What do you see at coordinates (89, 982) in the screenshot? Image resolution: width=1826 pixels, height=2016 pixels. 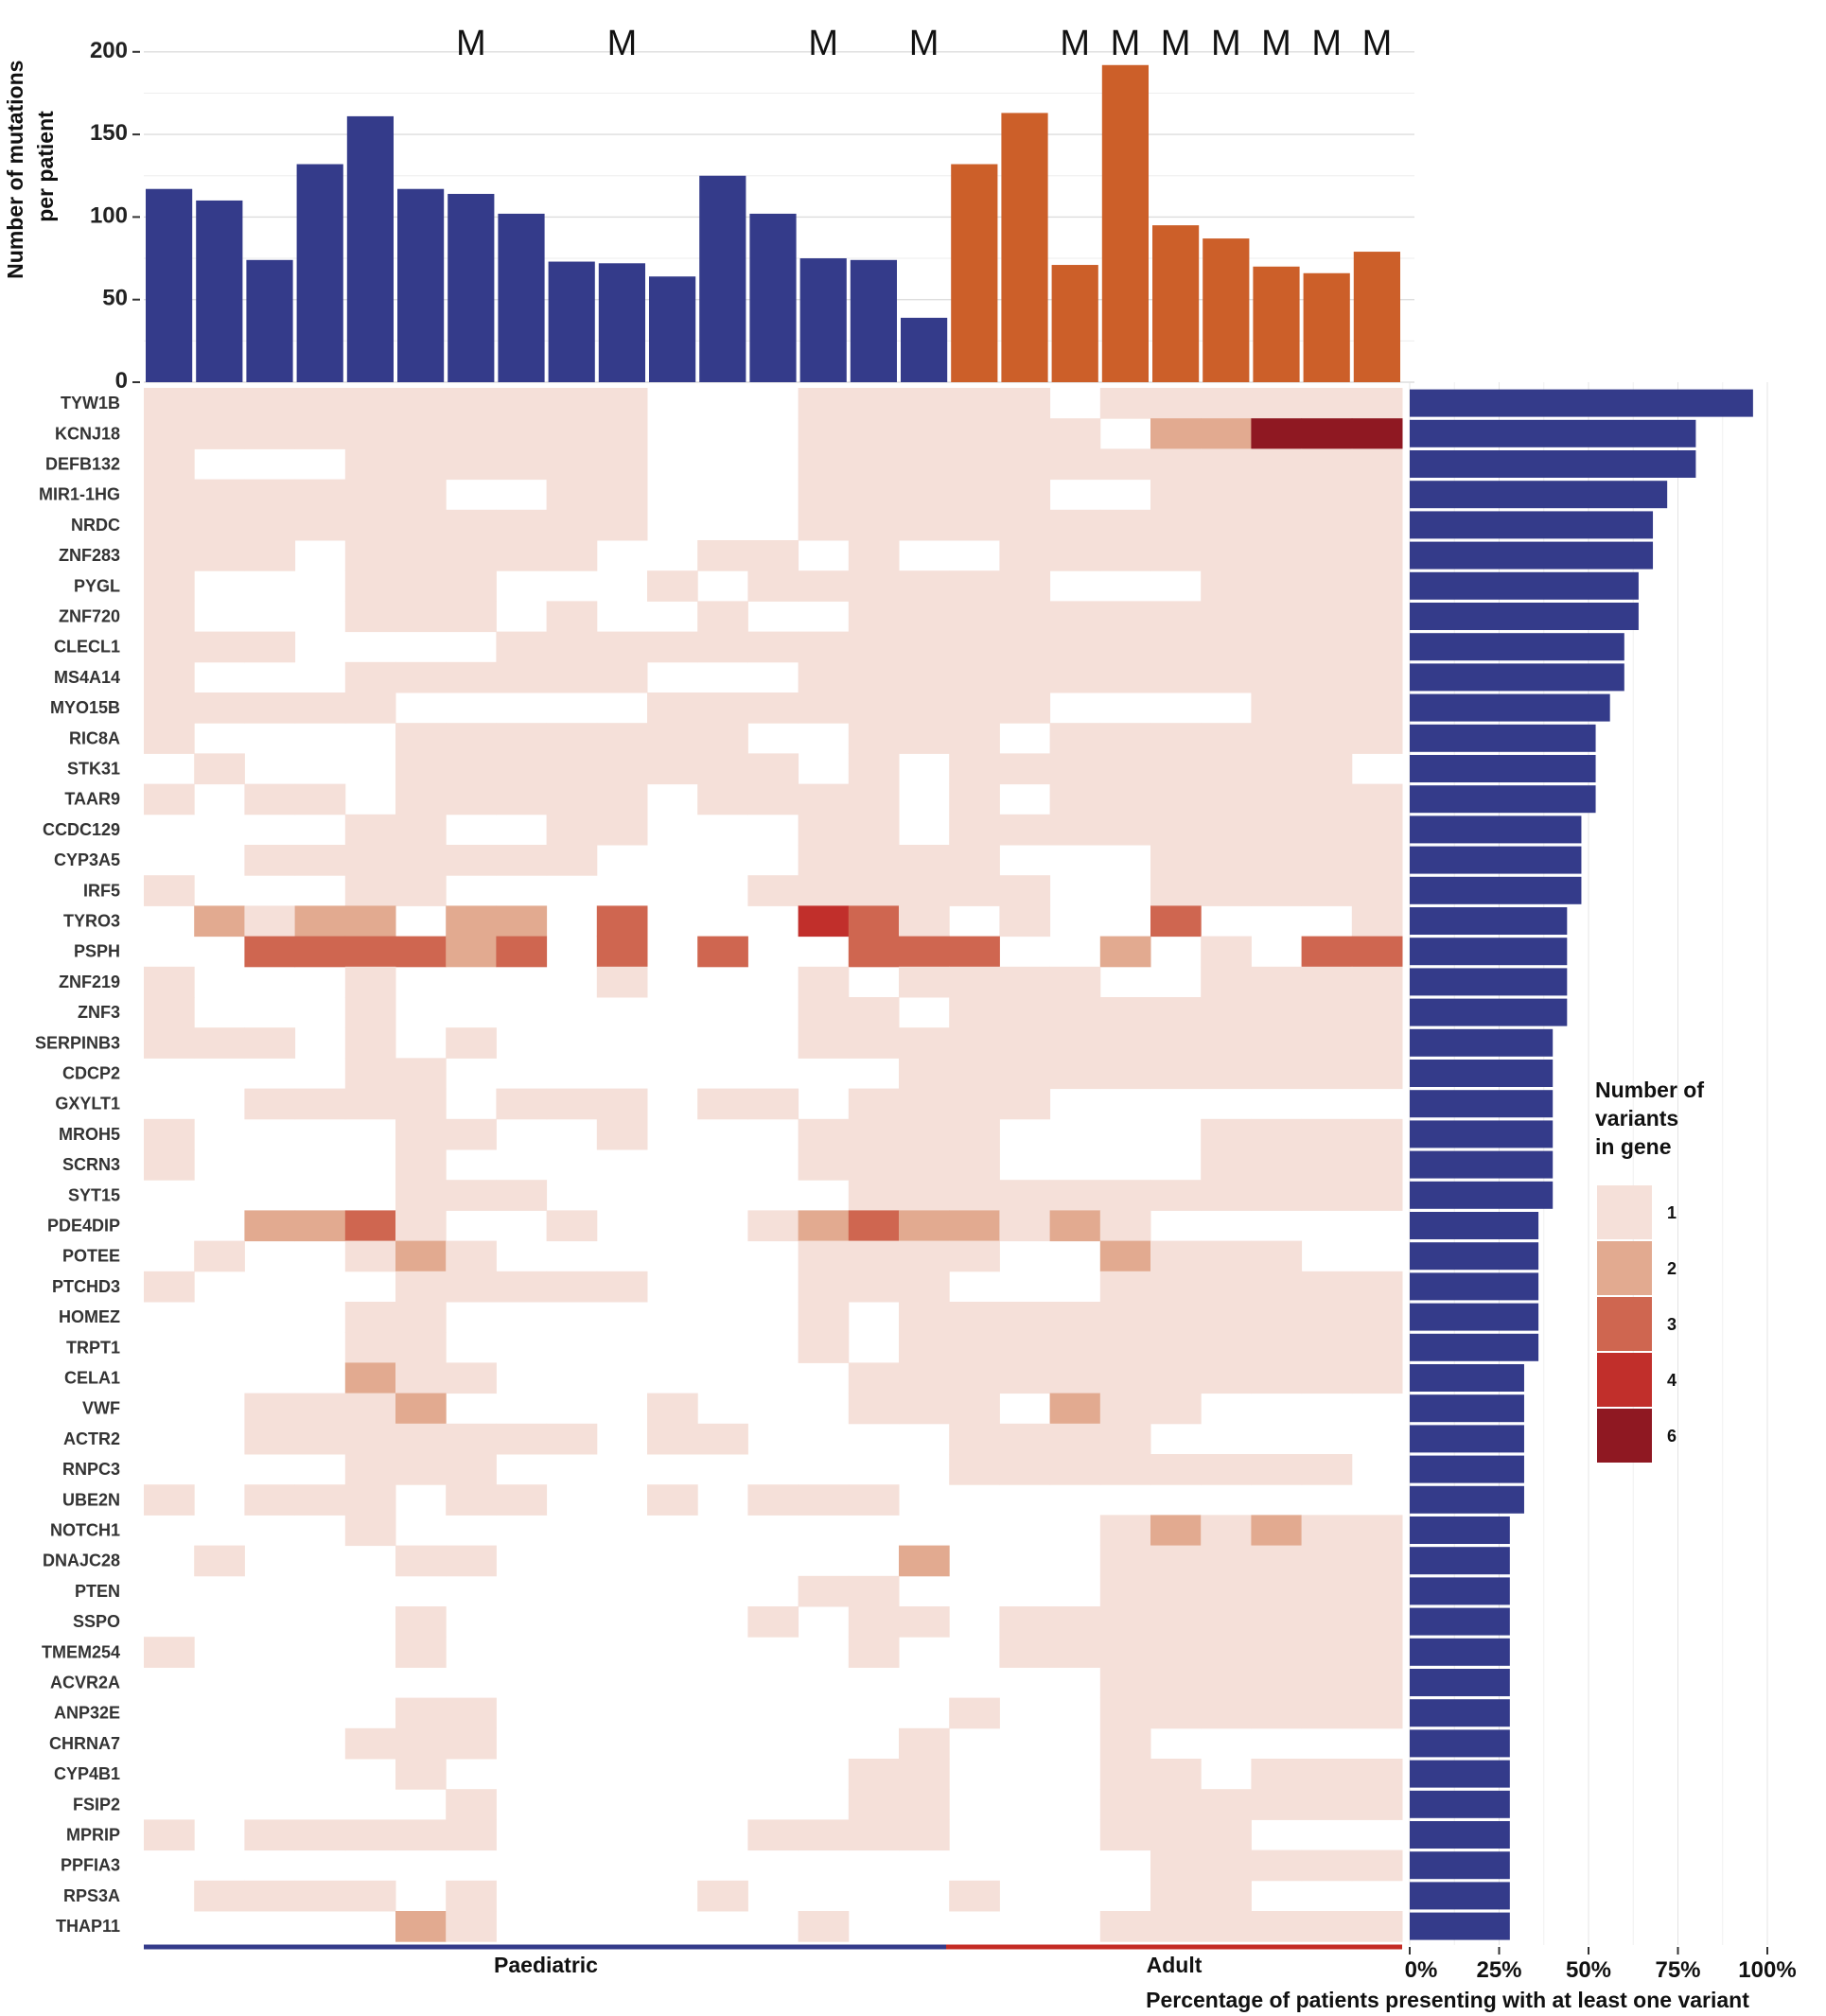 I see `gene-label: ZNF219` at bounding box center [89, 982].